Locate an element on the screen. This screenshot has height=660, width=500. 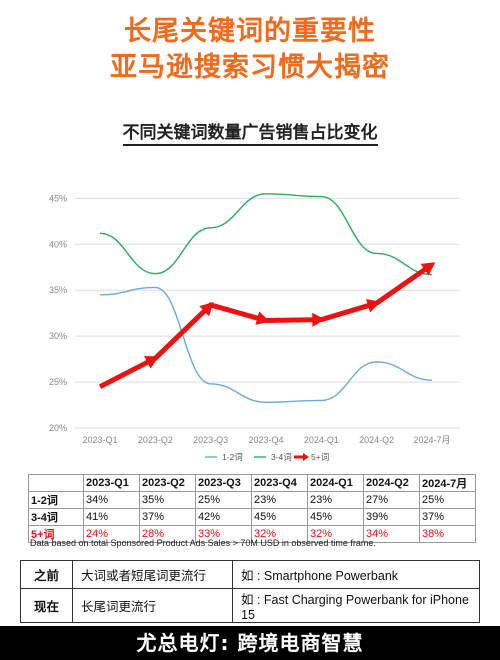
y-tick-label: 20% is located at coordinates (58, 428).